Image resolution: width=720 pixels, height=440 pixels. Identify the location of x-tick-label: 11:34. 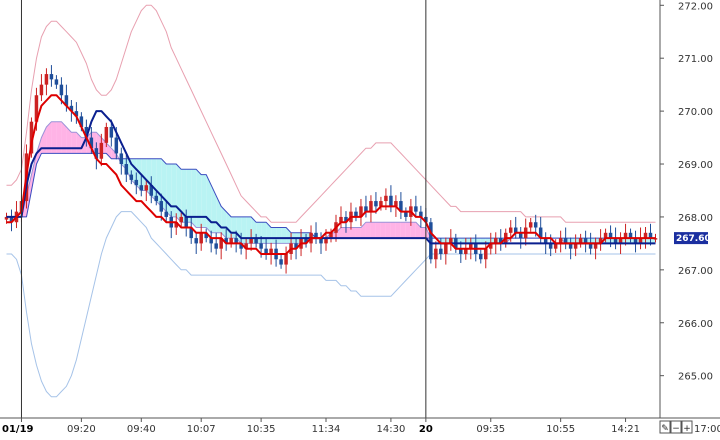
(326, 429).